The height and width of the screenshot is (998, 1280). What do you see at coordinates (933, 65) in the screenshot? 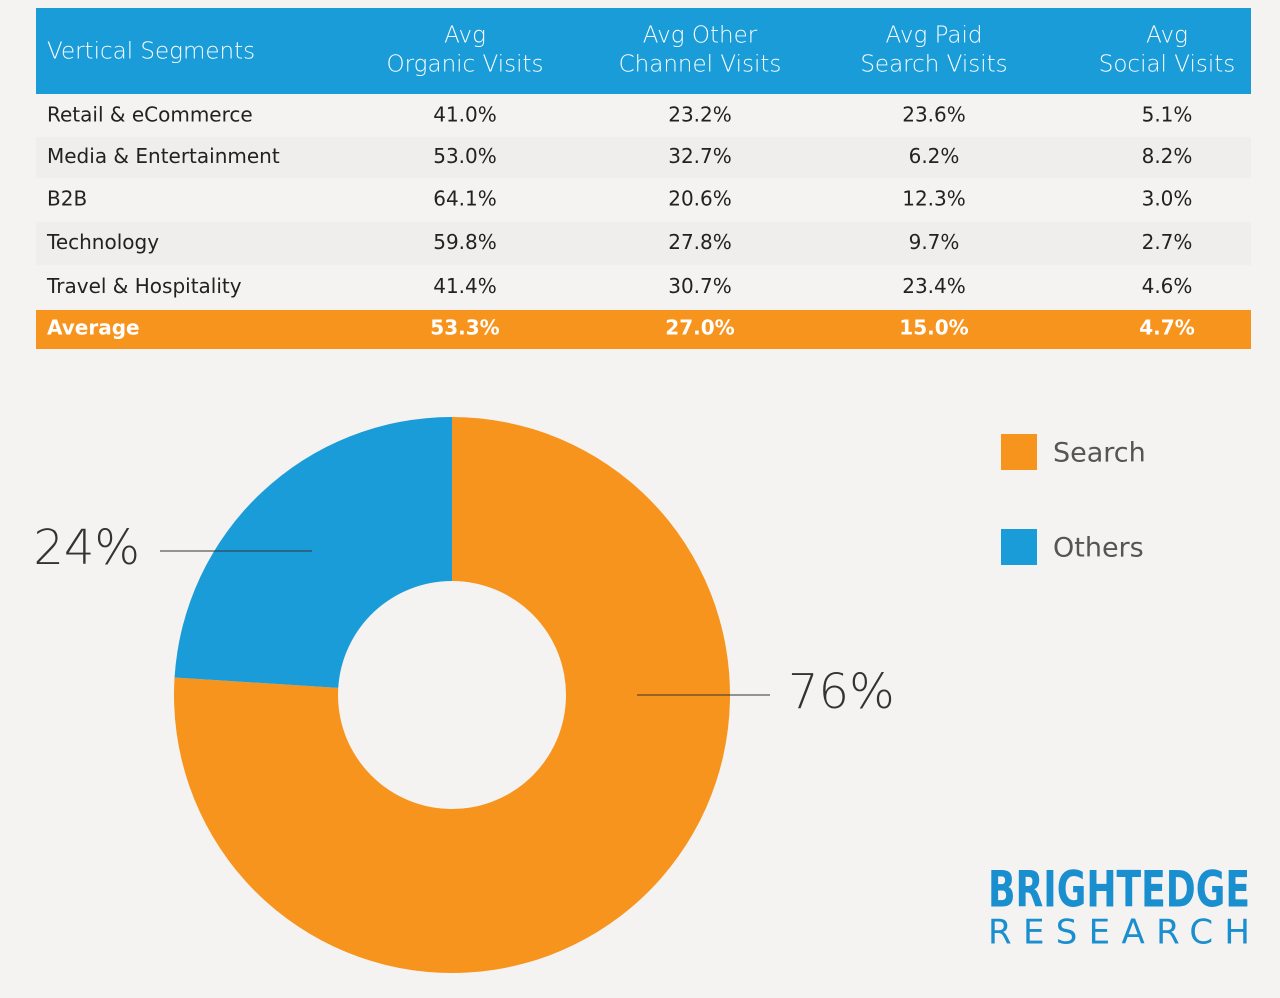
I see `header-cell: Search Visits` at bounding box center [933, 65].